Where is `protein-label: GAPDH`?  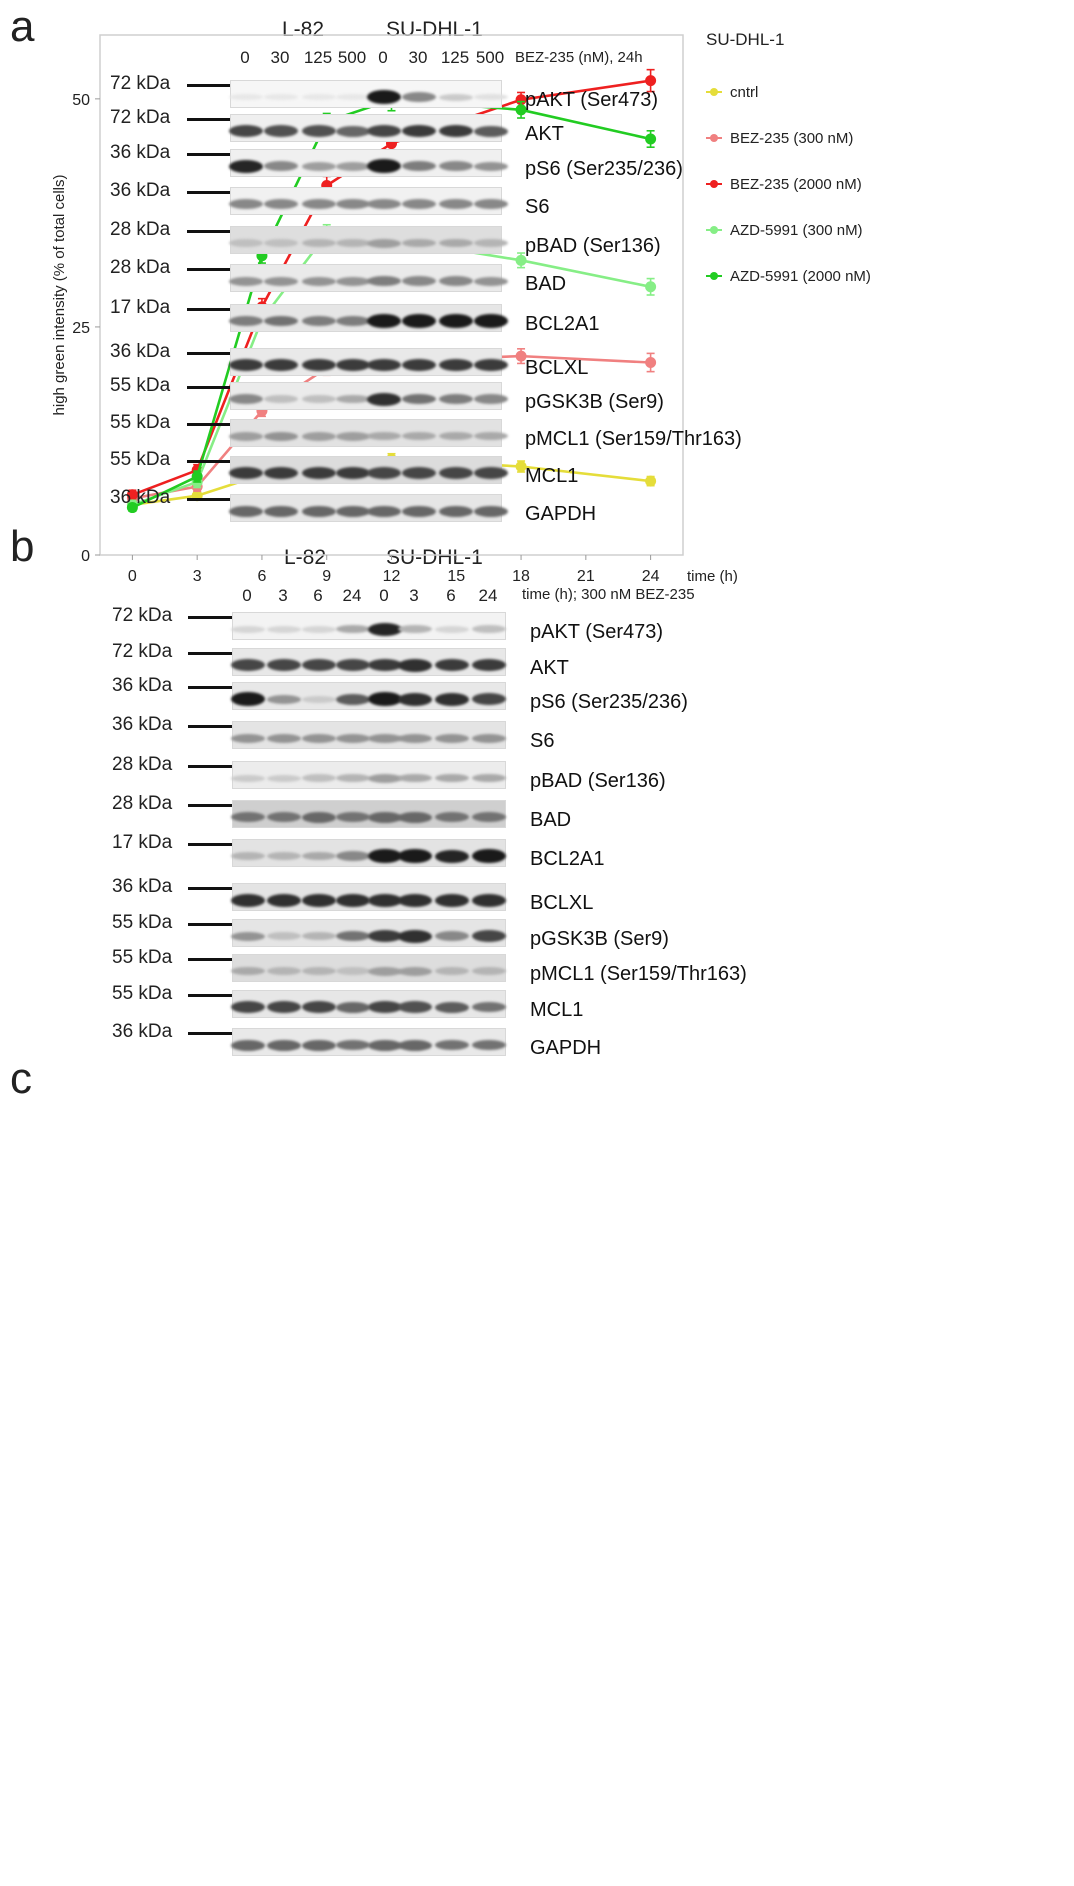
protein-label: GAPDH is located at coordinates (561, 514).